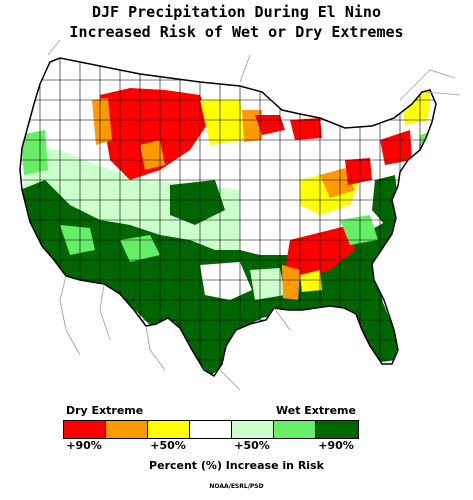 The width and height of the screenshot is (473, 500). I want to click on map-title-line2: Increased Risk of Wet or Dry Extremes, so click(236, 32).